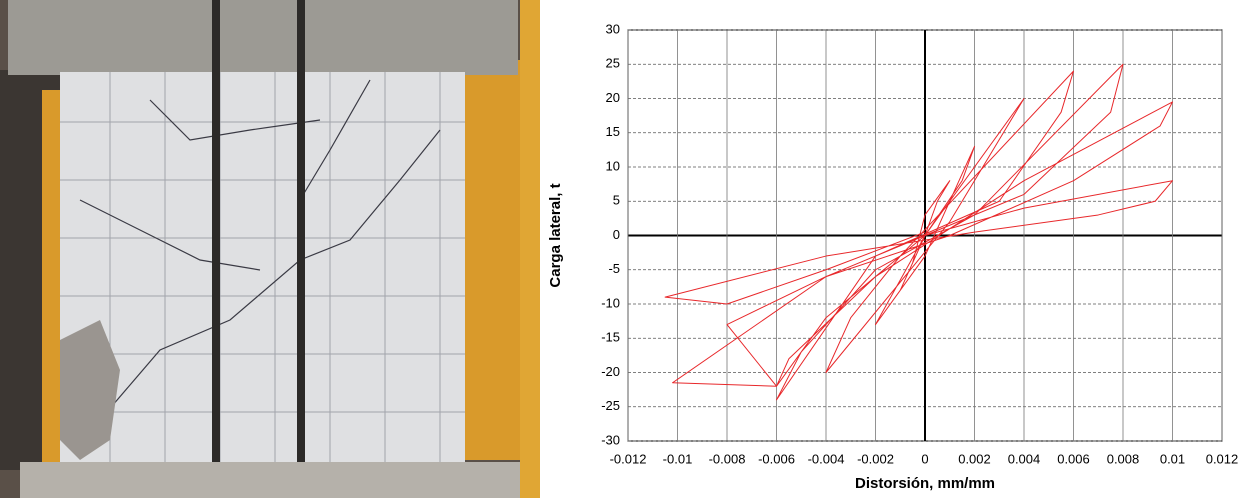  What do you see at coordinates (1123, 458) in the screenshot?
I see `x-tick-label: 0.008` at bounding box center [1123, 458].